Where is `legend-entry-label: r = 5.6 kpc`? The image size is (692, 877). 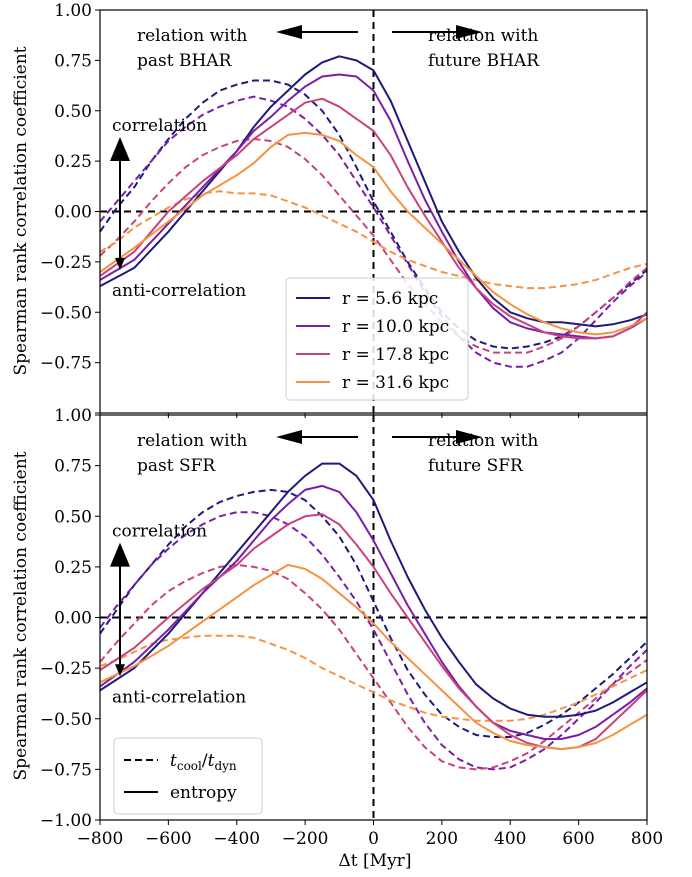 legend-entry-label: r = 5.6 kpc is located at coordinates (390, 299).